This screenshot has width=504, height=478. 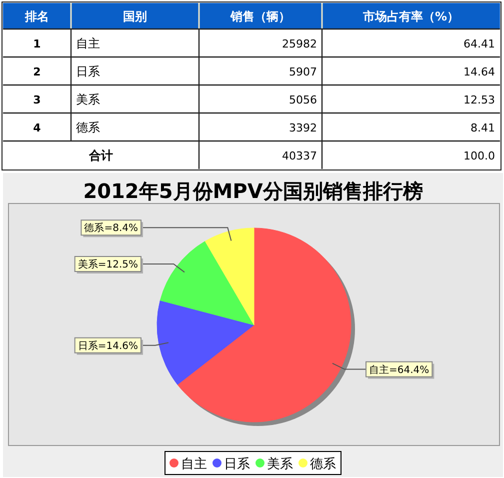 I want to click on data-label: 3, so click(x=37, y=100).